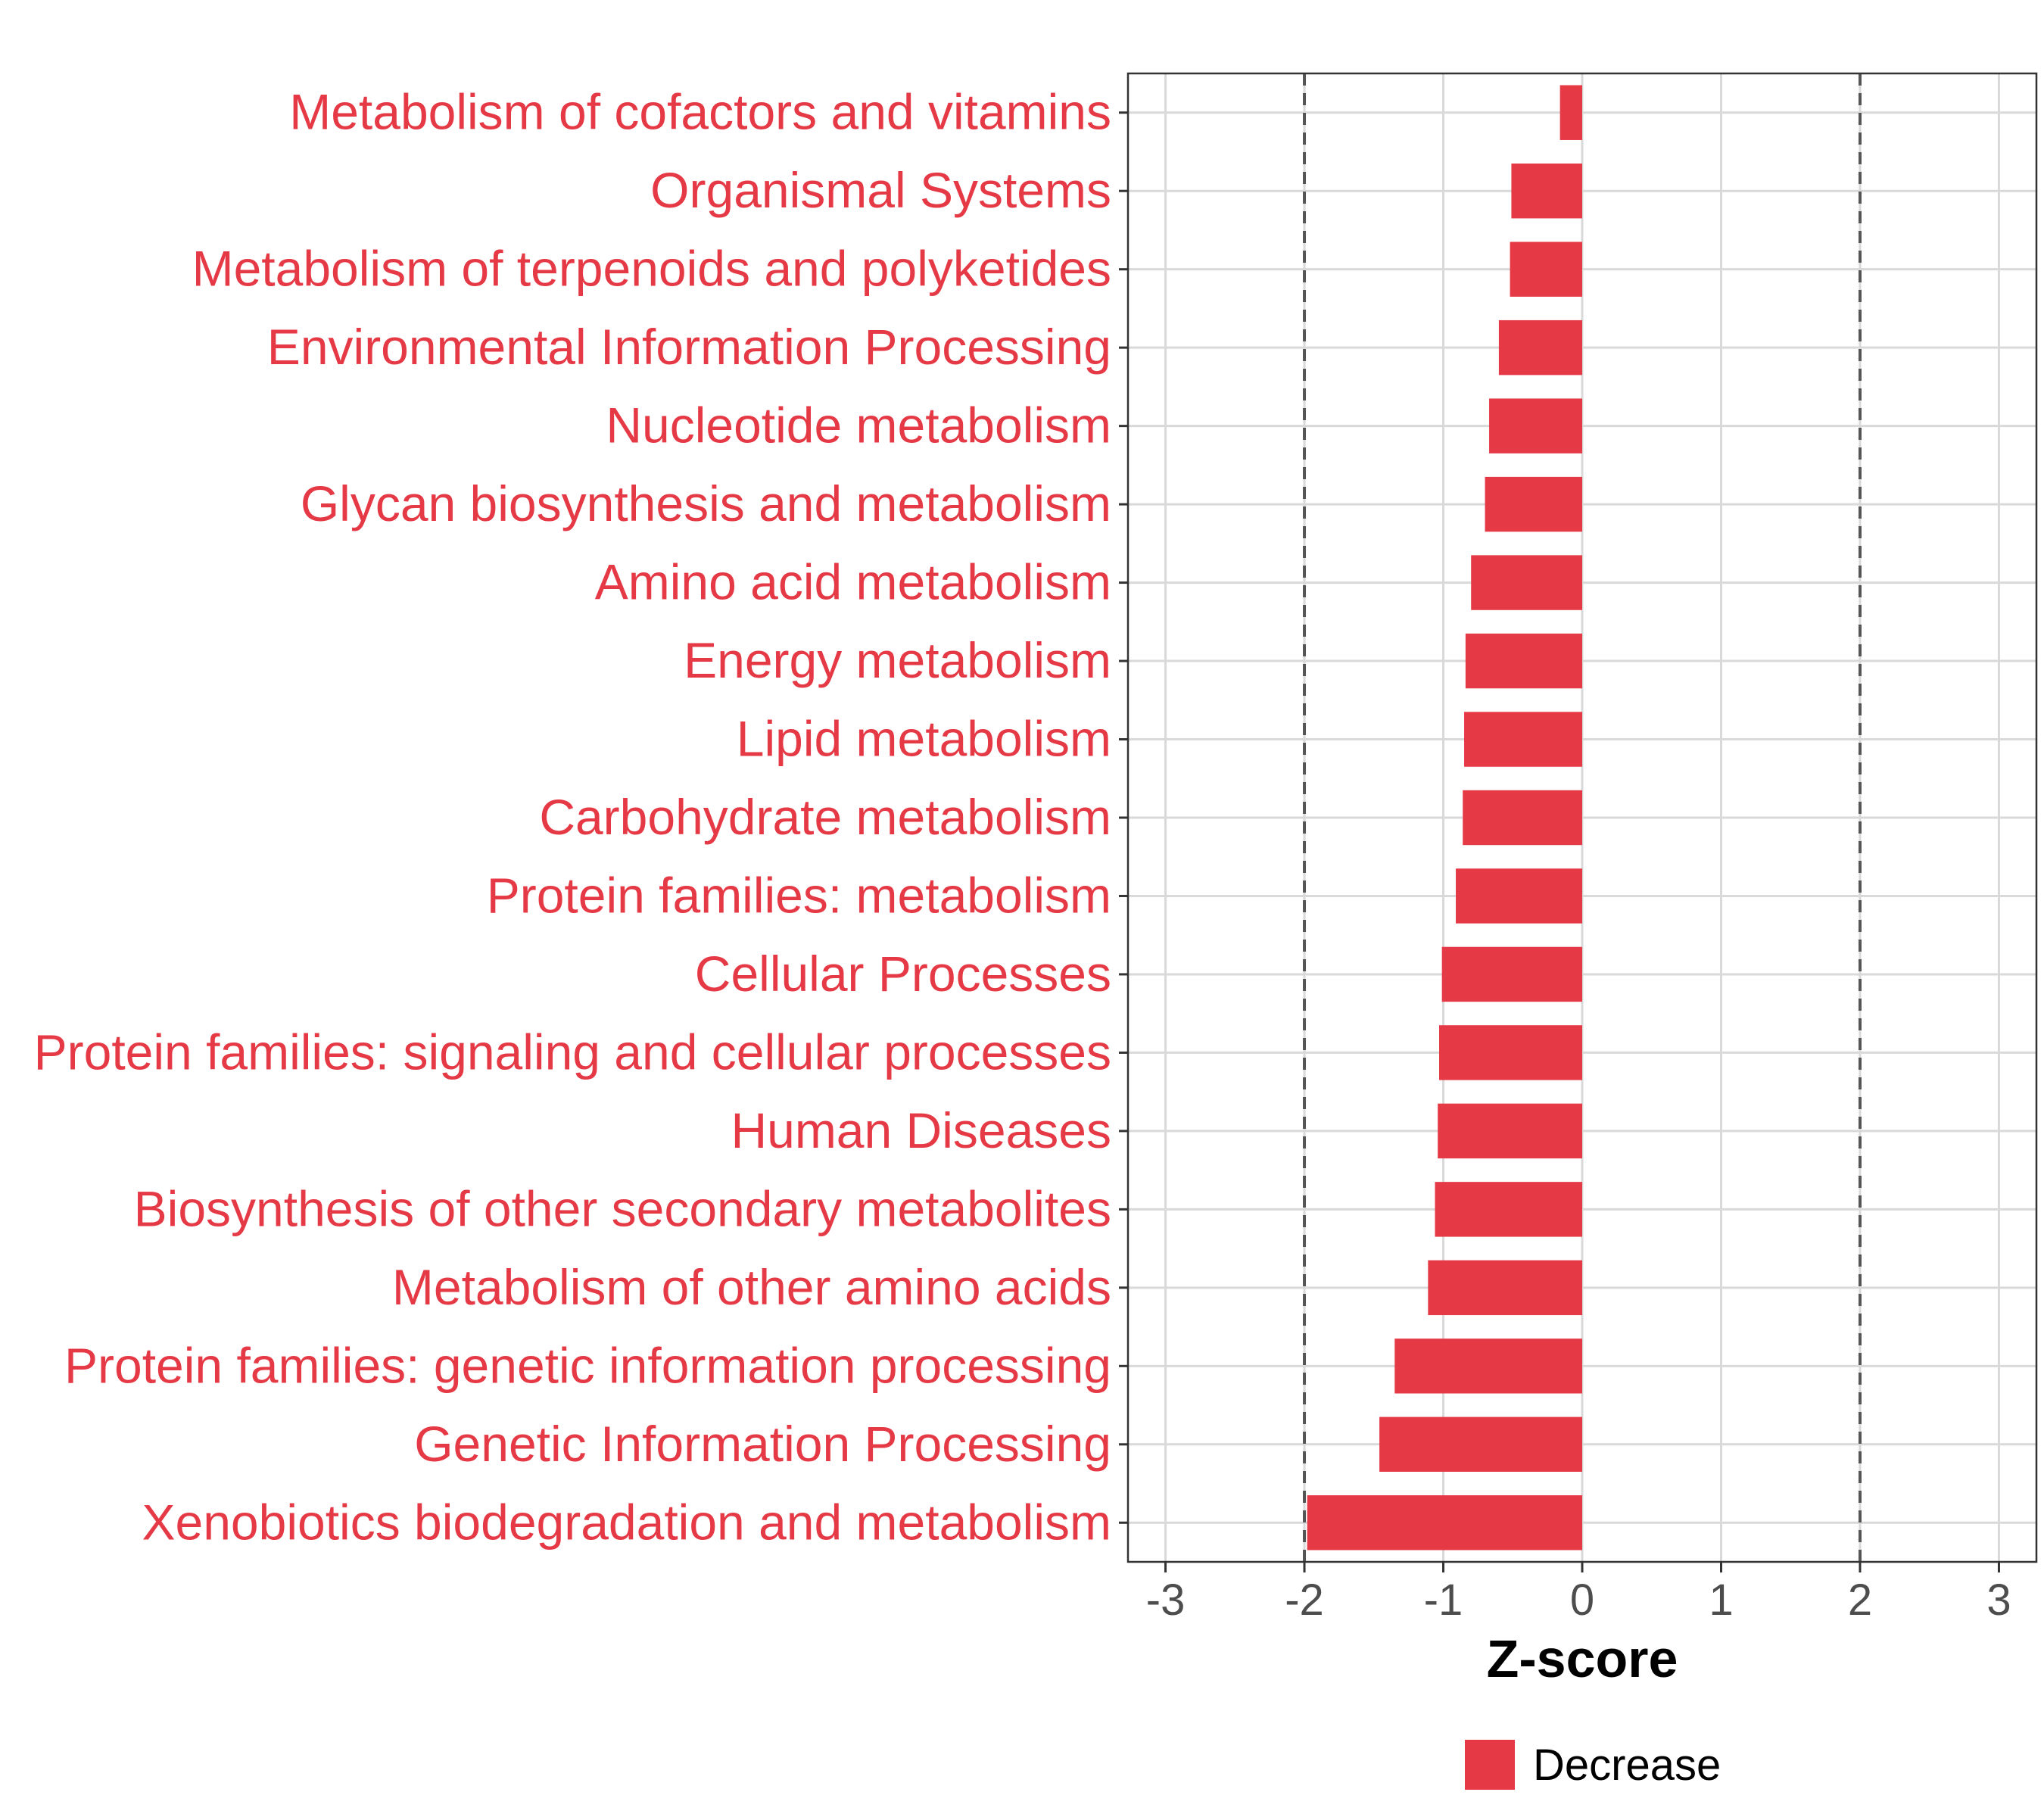 This screenshot has width=2044, height=1817. What do you see at coordinates (751, 1287) in the screenshot?
I see `category-label: Metabolism of other amino acids` at bounding box center [751, 1287].